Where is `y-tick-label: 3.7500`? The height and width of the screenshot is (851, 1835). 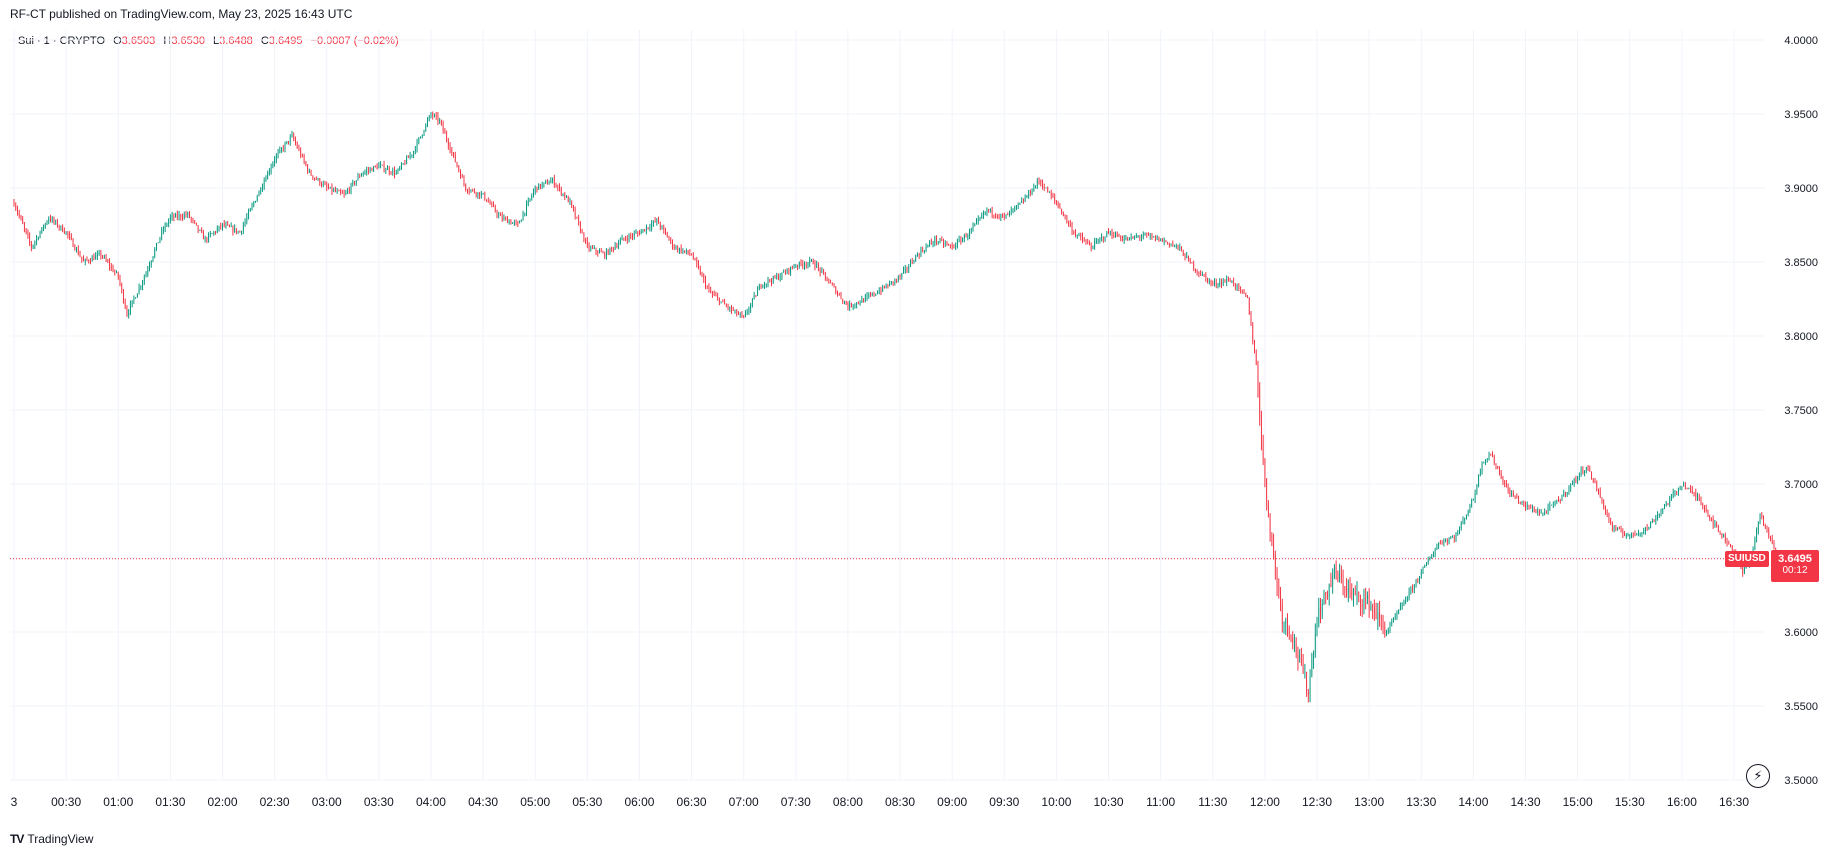
y-tick-label: 3.7500 is located at coordinates (1801, 411).